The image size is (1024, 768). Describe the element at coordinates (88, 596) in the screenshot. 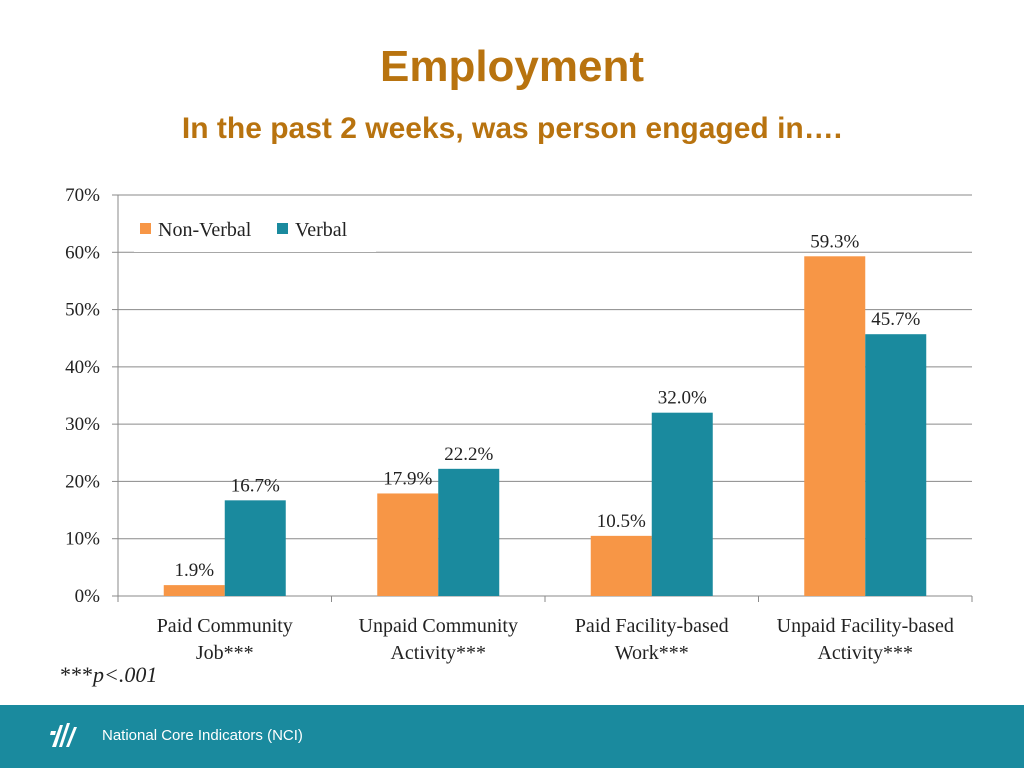

I see `y-tick-label: 0%` at that location.